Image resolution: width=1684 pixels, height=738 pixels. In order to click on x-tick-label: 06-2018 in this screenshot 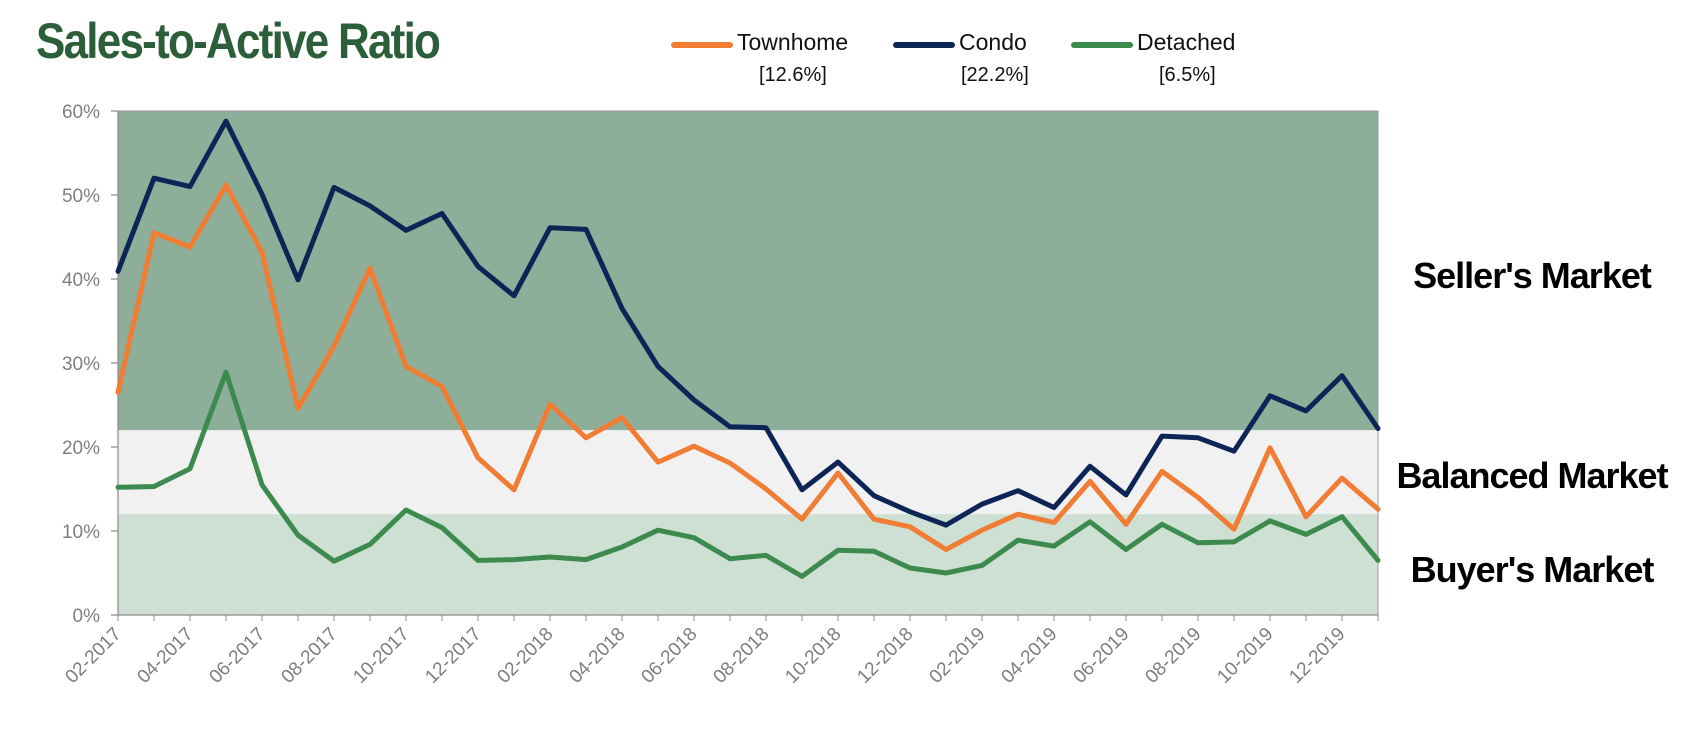, I will do `click(669, 656)`.